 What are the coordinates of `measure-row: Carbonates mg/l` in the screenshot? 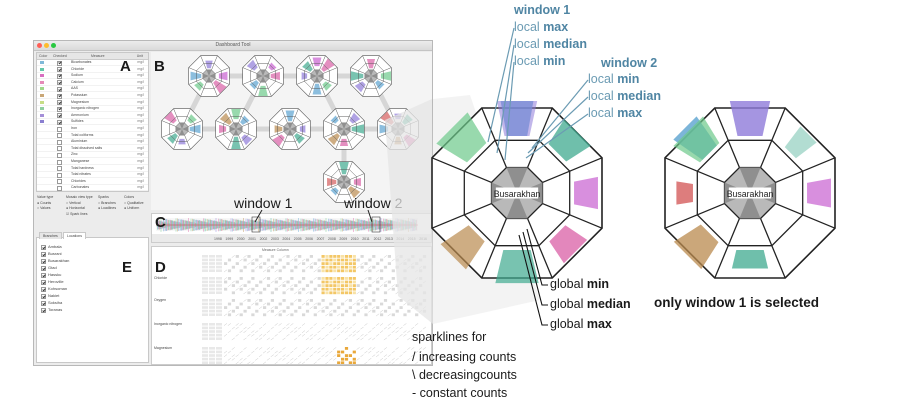 It's located at (92, 188).